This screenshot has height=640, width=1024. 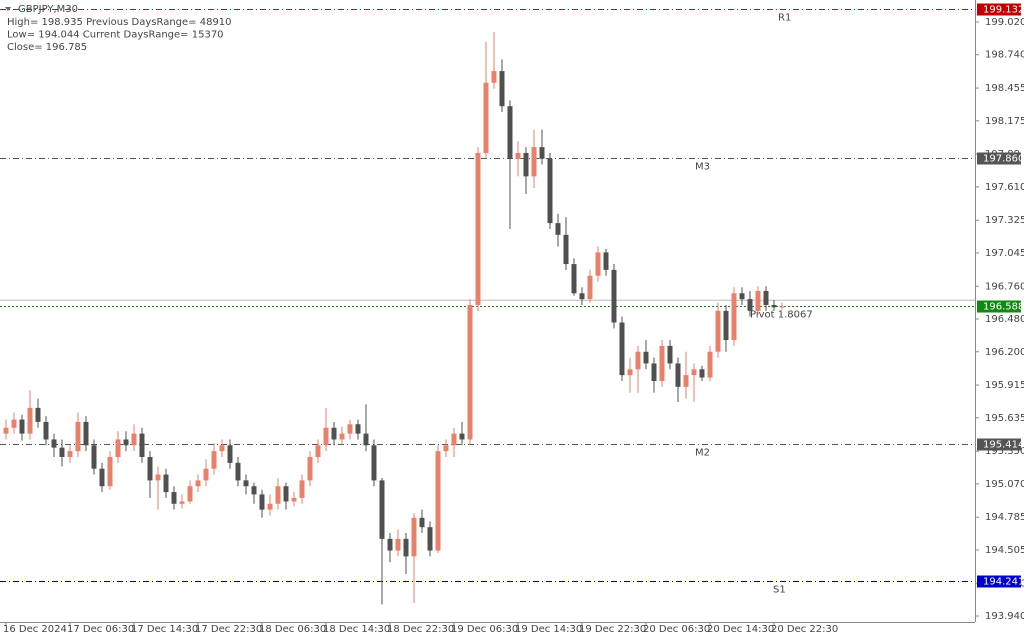 What do you see at coordinates (1003, 445) in the screenshot?
I see `price-box-label: 195.414` at bounding box center [1003, 445].